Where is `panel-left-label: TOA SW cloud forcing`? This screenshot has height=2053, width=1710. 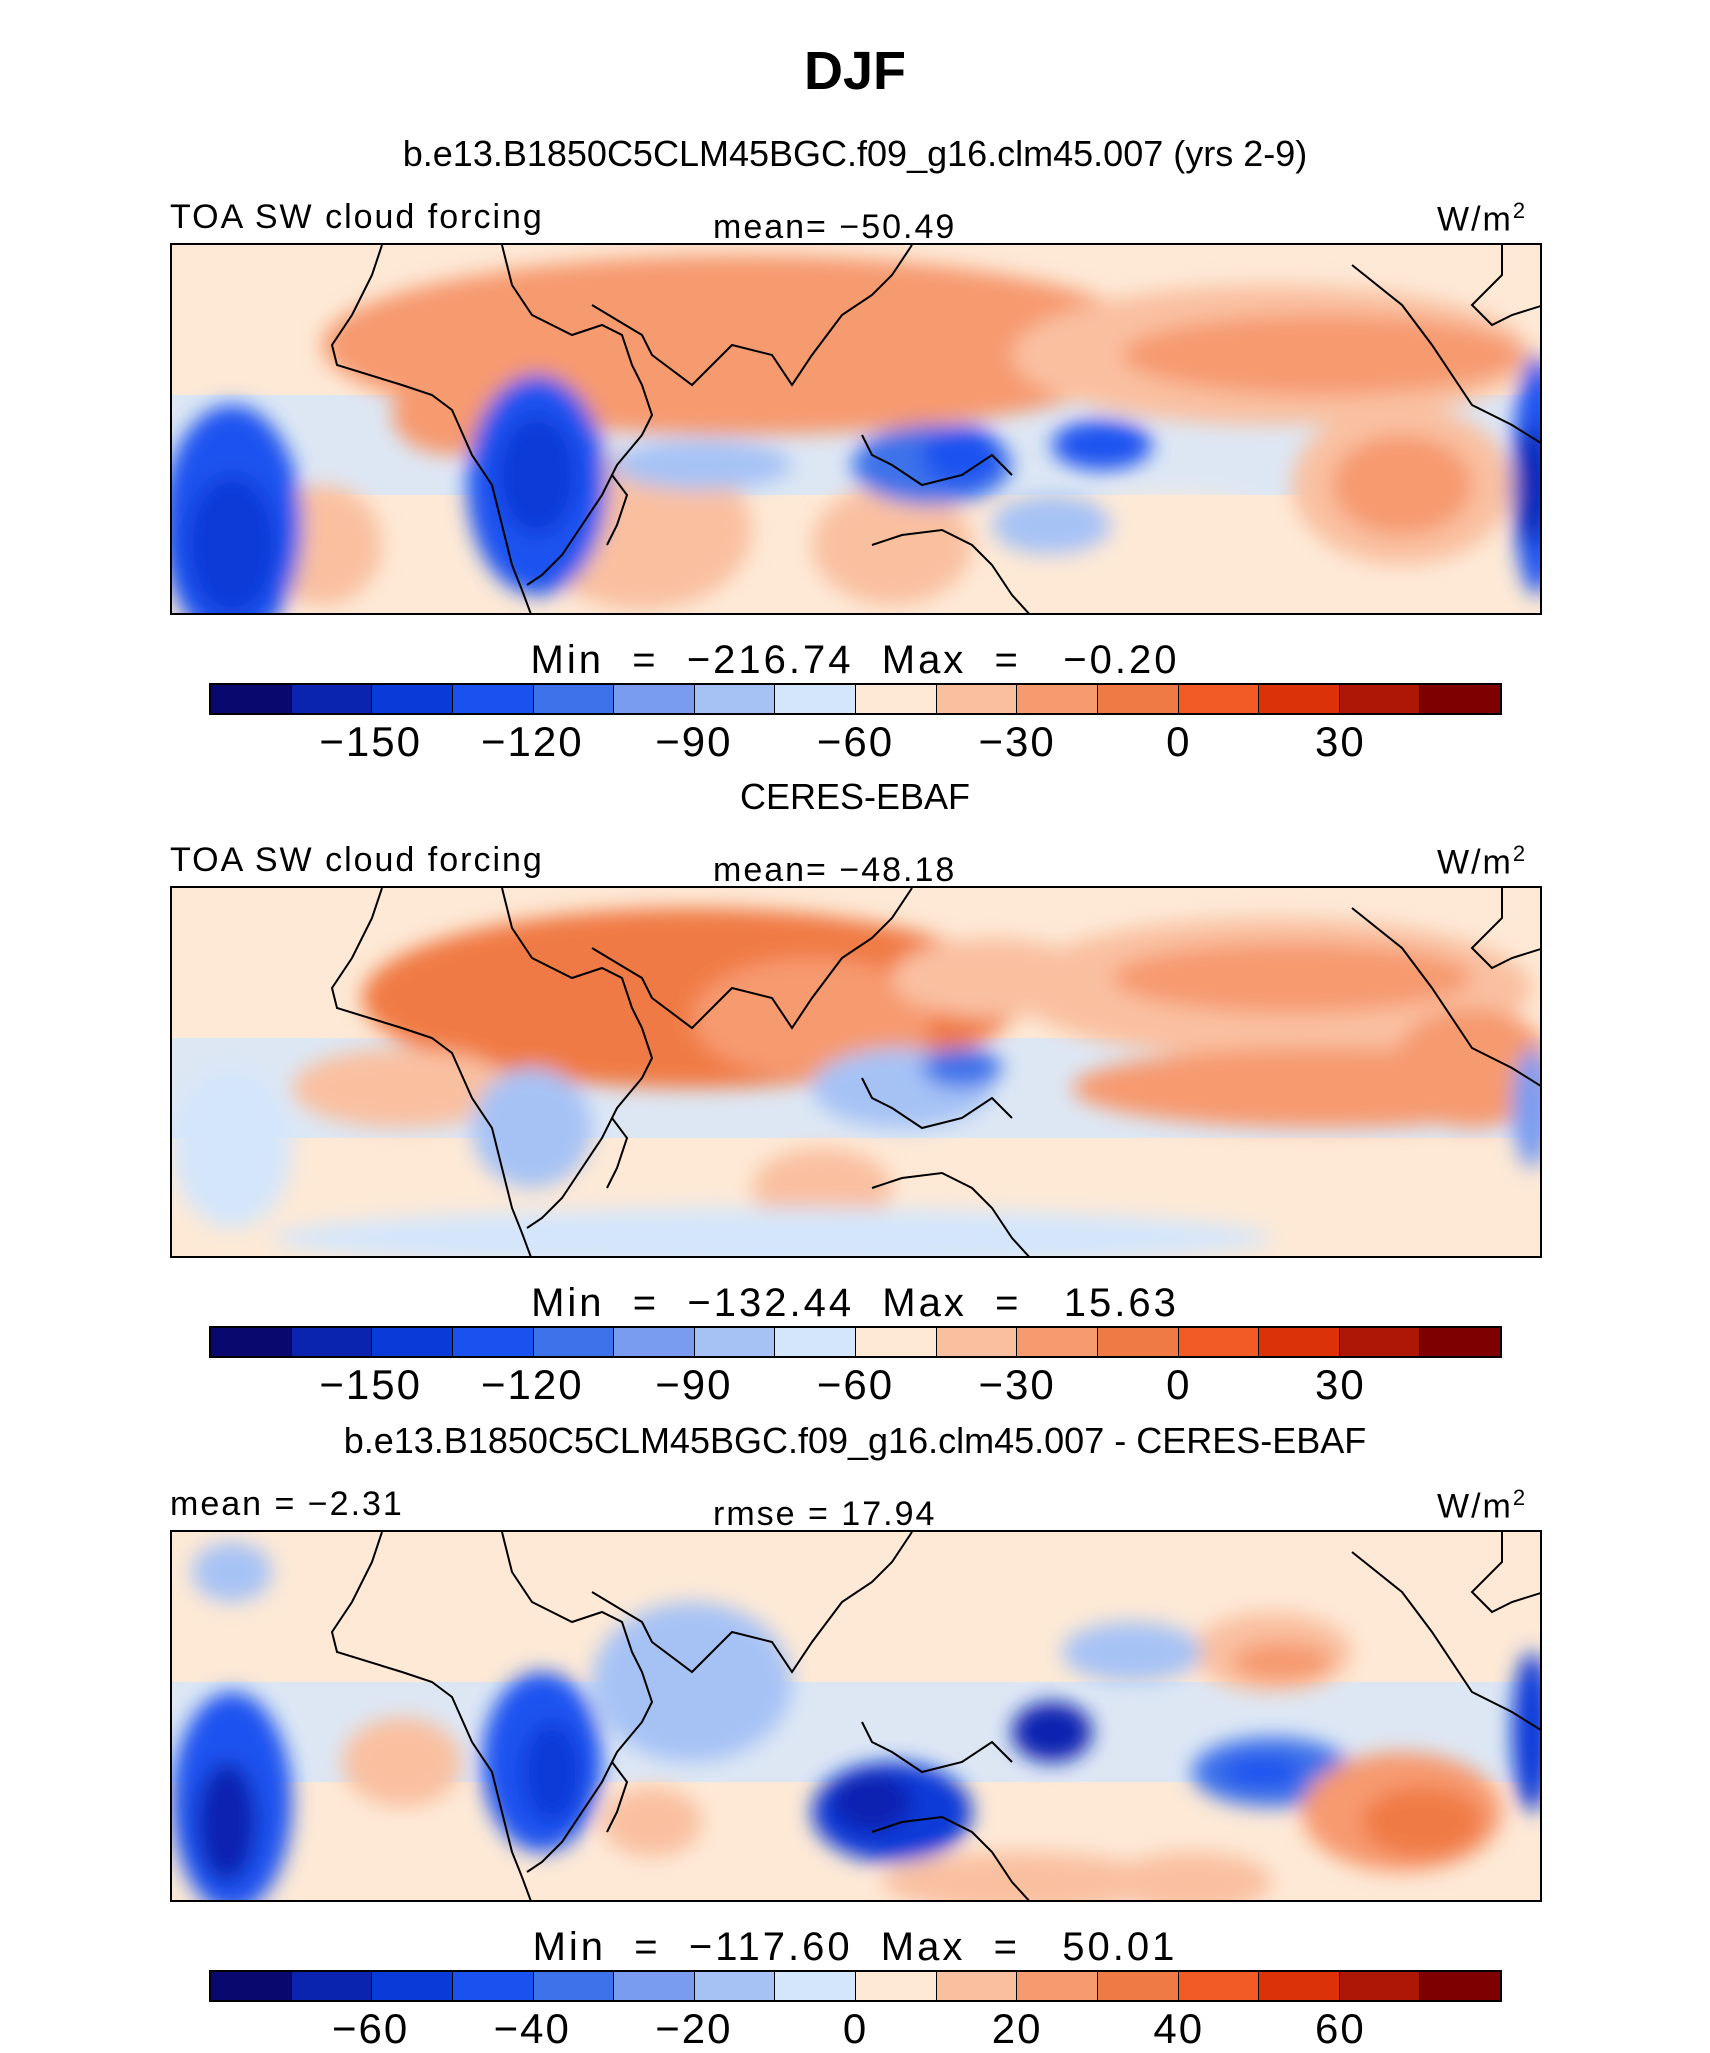 panel-left-label: TOA SW cloud forcing is located at coordinates (357, 860).